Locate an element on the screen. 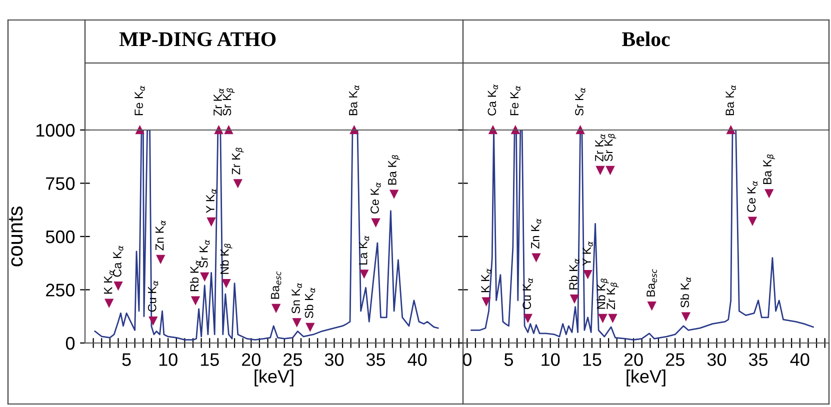  y-tick-label: 0 is located at coordinates (70, 343).